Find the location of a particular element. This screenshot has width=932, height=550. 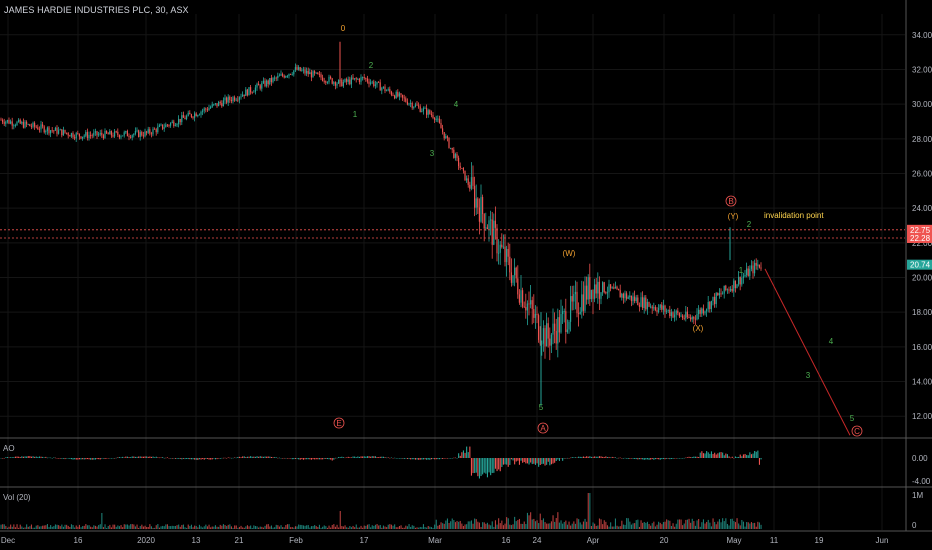

price-tick: 24.00 is located at coordinates (922, 208).